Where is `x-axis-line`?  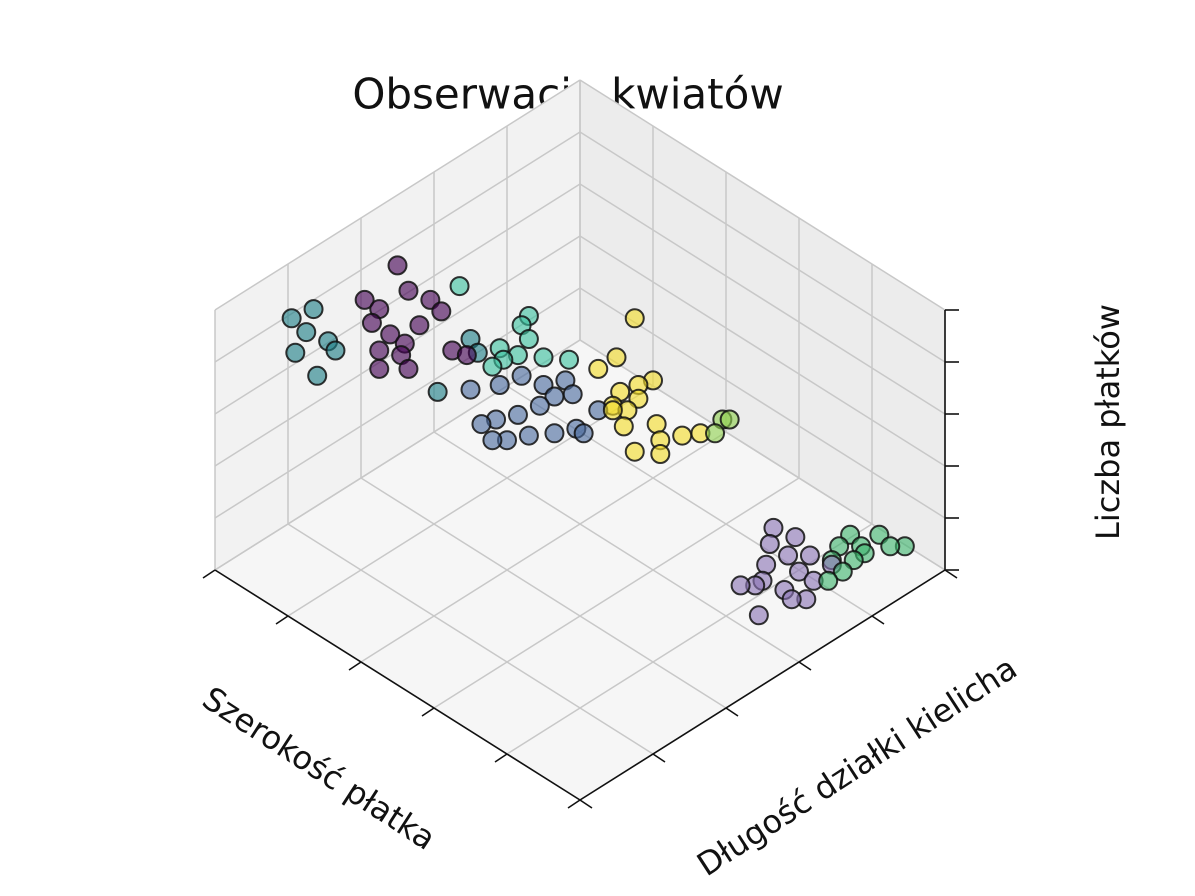 x-axis-line is located at coordinates (397, 685).